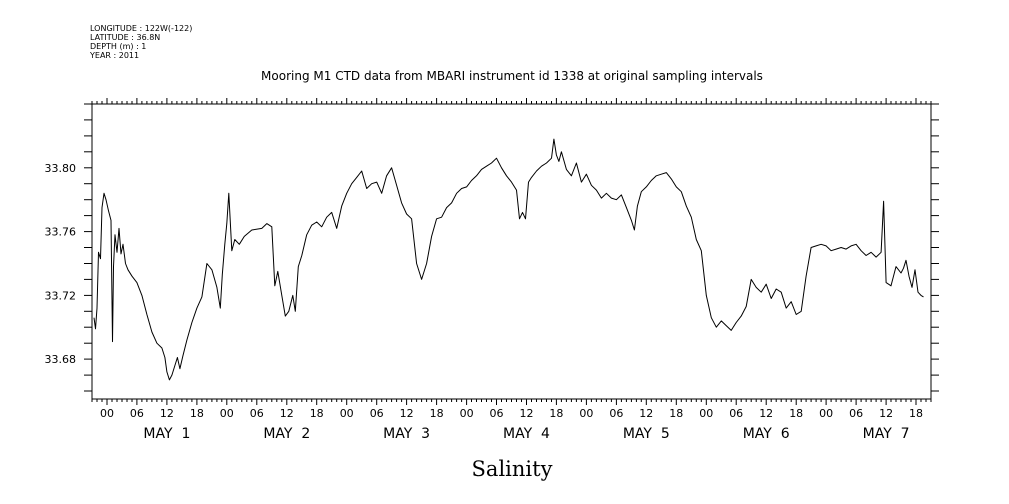  What do you see at coordinates (125, 37) in the screenshot?
I see `meta-latitude: LATITUDE : 36.8N` at bounding box center [125, 37].